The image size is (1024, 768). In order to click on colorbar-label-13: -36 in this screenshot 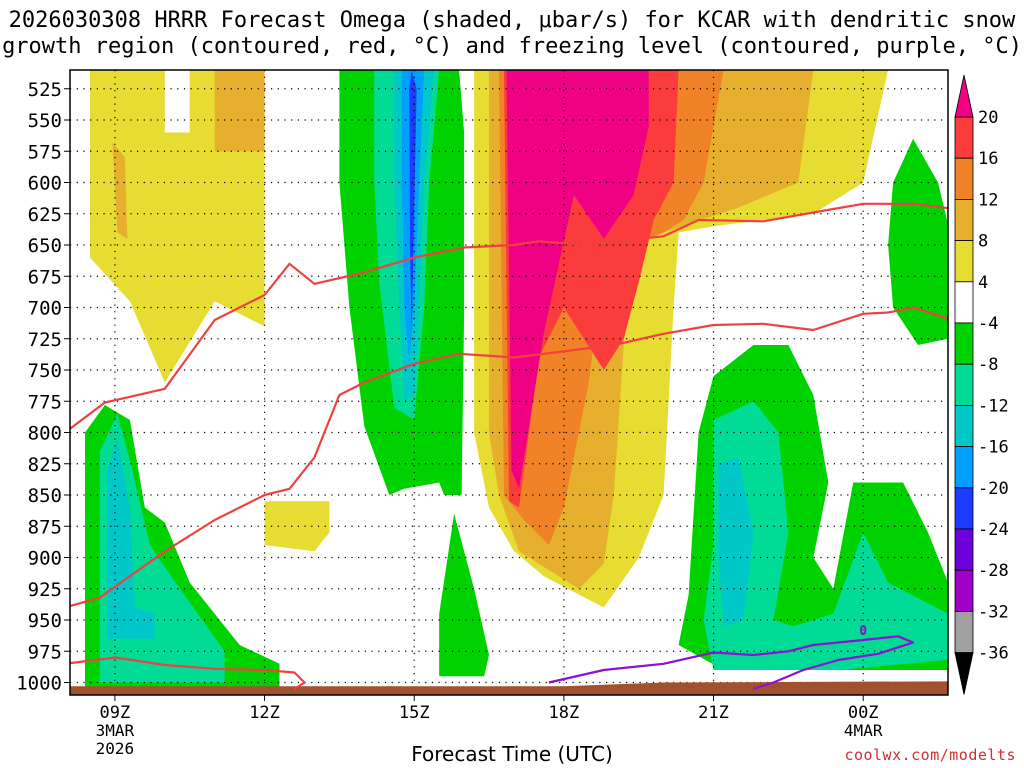, I will do `click(993, 654)`.